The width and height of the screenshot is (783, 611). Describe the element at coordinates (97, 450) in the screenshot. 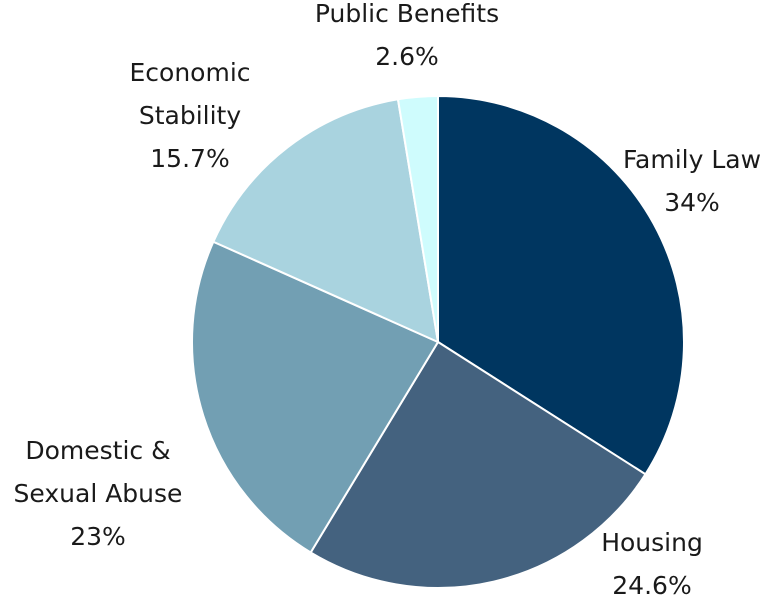

I see `slice-name-label: Domestic &` at that location.